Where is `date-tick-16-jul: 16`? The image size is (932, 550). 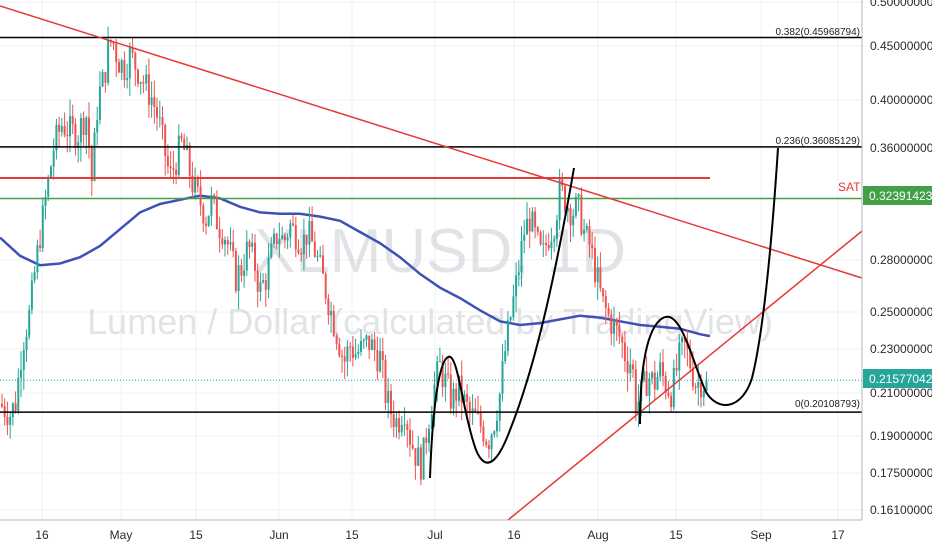 date-tick-16-jul: 16 is located at coordinates (514, 535).